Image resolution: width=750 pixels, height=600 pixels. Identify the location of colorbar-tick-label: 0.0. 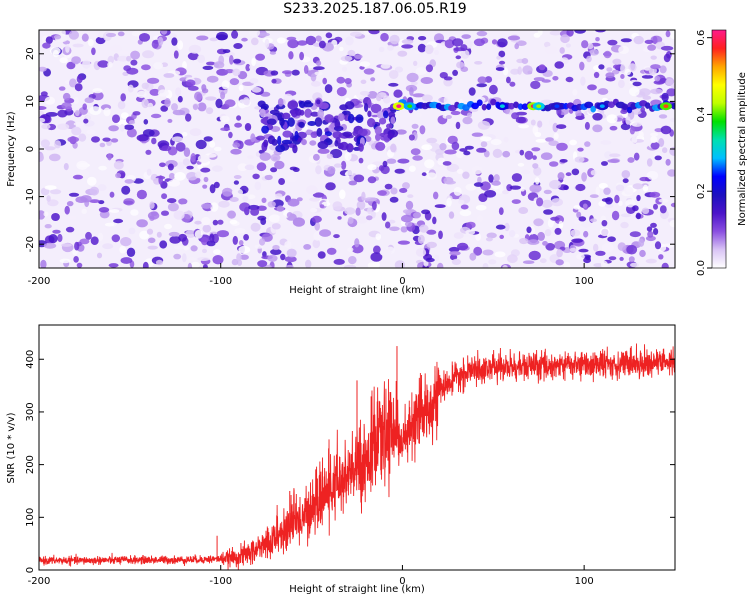
(701, 268).